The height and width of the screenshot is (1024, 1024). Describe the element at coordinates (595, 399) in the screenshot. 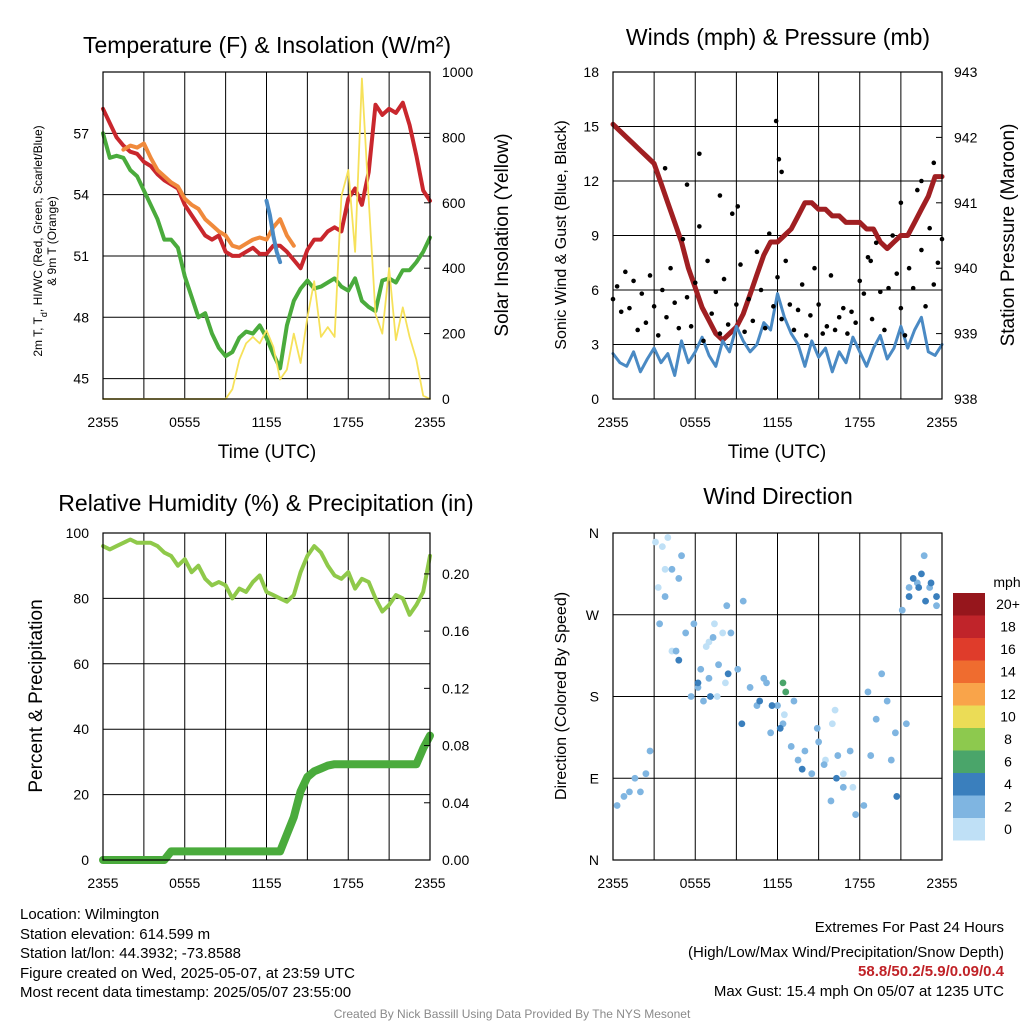

I see `y-tick-label: 0` at that location.